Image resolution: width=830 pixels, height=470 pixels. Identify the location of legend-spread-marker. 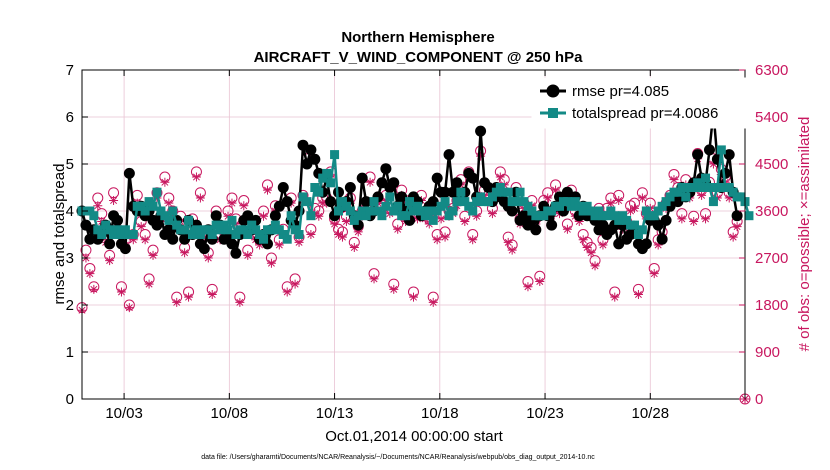
(553, 113).